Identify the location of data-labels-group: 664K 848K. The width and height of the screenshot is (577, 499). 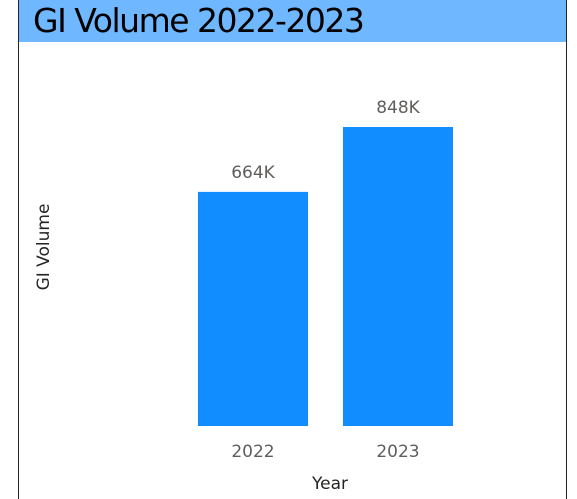
(325, 140).